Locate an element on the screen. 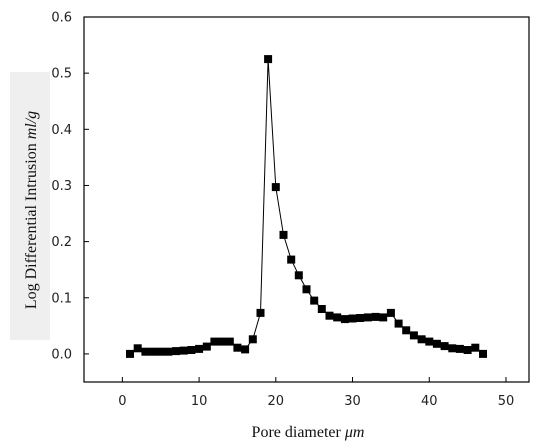 This screenshot has height=445, width=550. y-tick-label: 0.5 is located at coordinates (61, 74).